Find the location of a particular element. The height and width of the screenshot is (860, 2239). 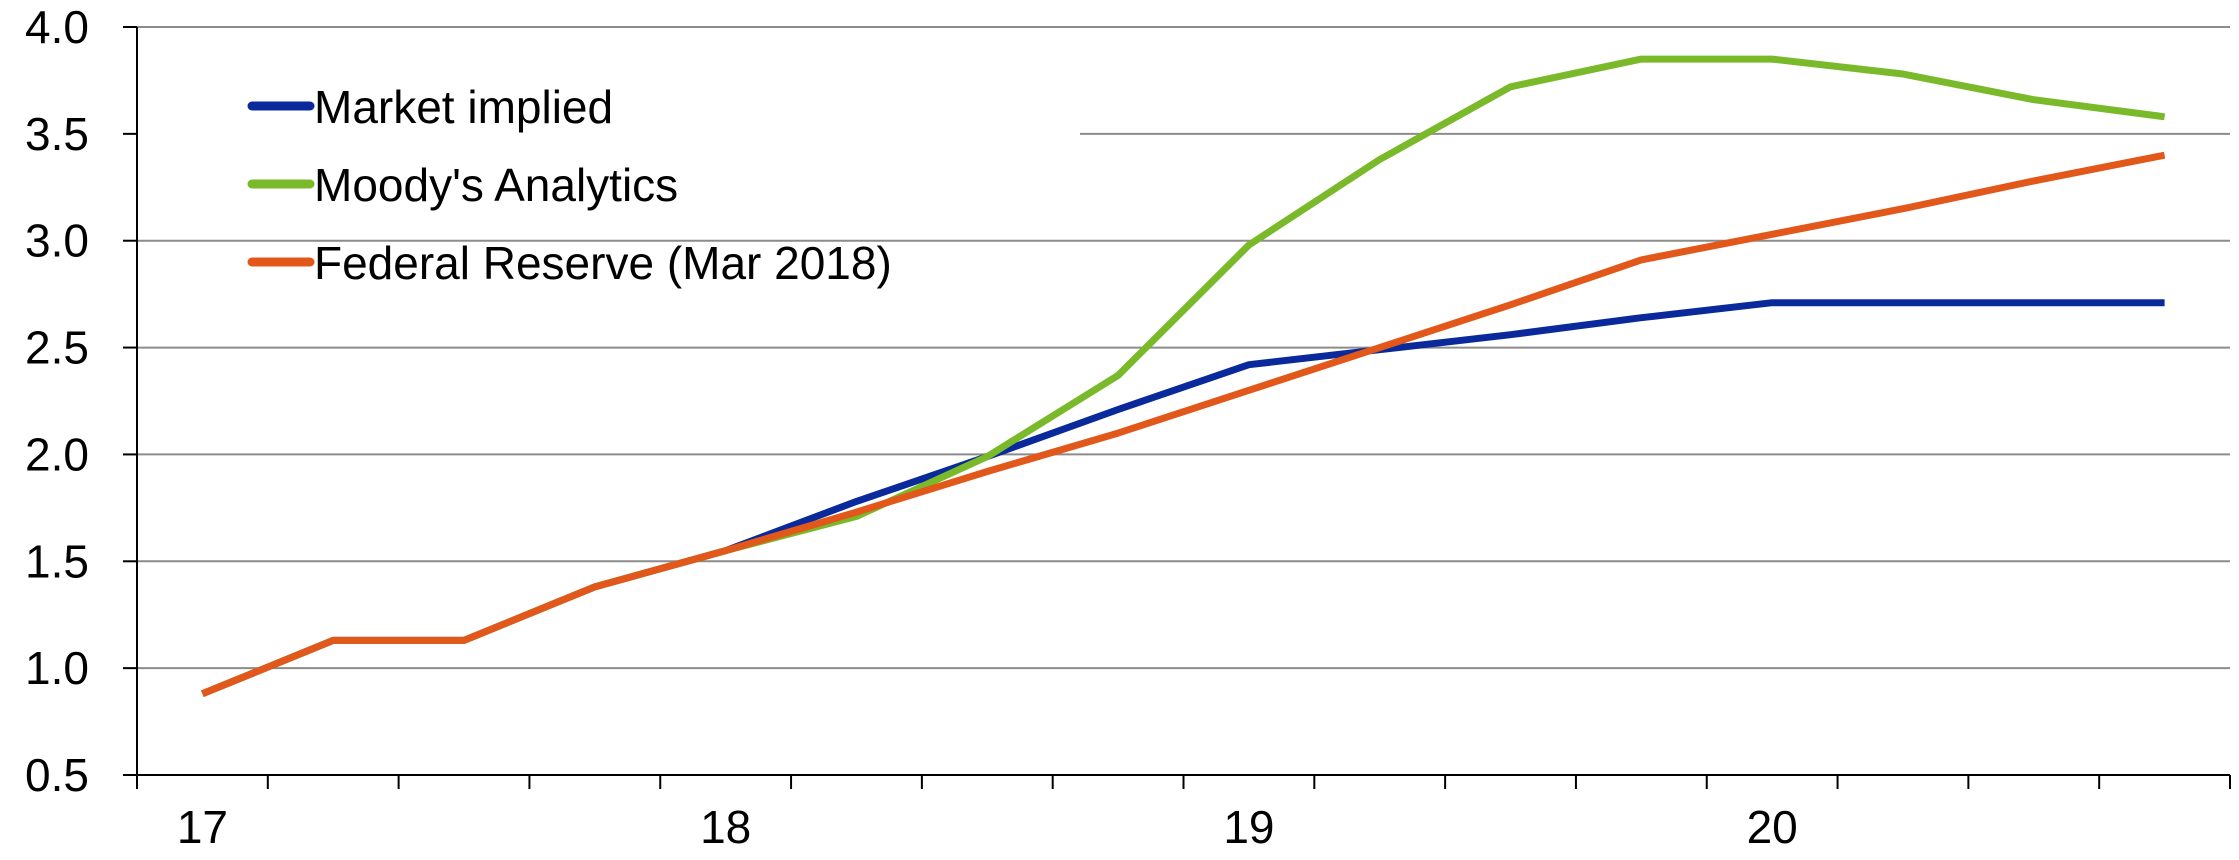

x-tick-label: 20 is located at coordinates (1772, 827).